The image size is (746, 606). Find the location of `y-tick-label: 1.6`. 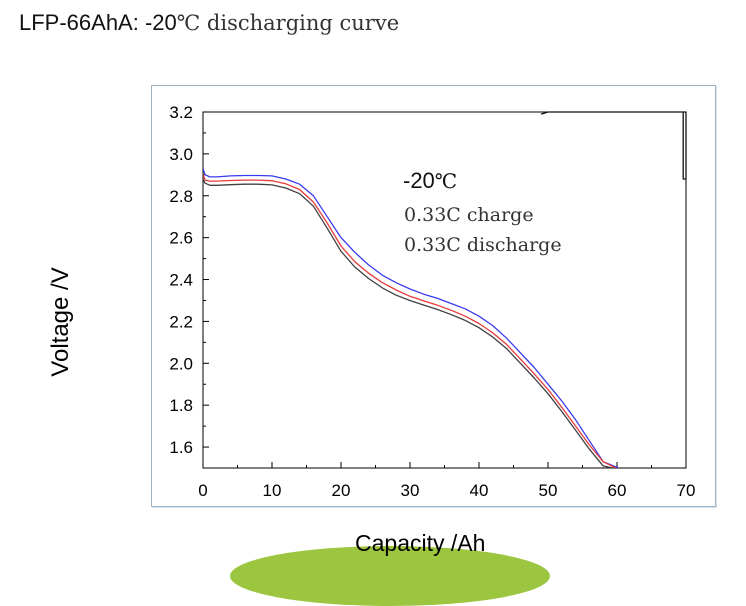

y-tick-label: 1.6 is located at coordinates (181, 447).